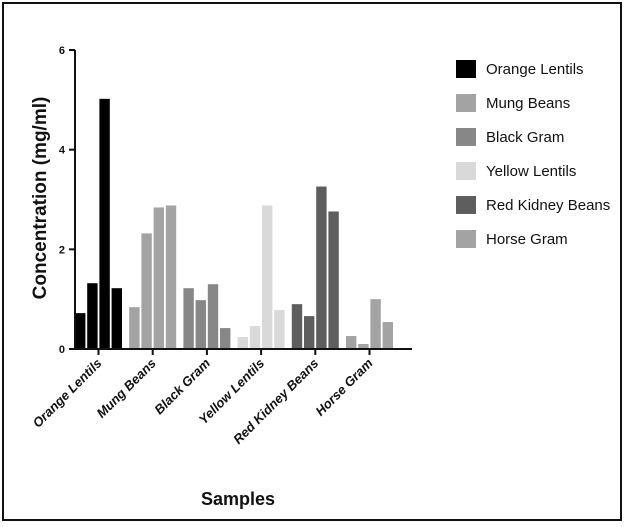  I want to click on y-tick-label: 0, so click(62, 350).